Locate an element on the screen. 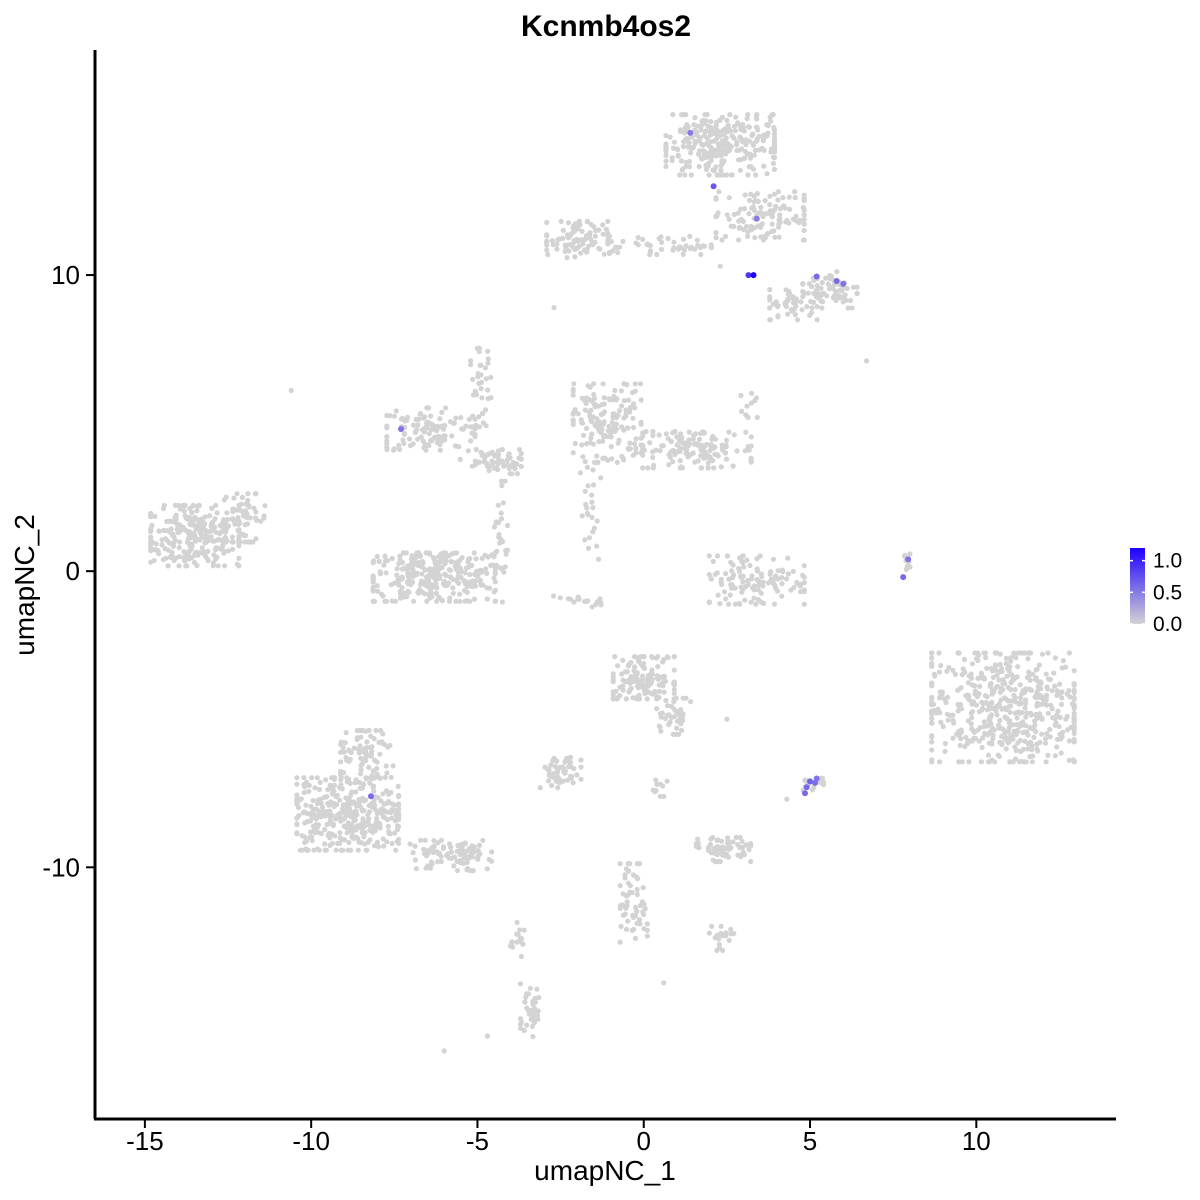  y-tick-label: 10 is located at coordinates (65, 275).